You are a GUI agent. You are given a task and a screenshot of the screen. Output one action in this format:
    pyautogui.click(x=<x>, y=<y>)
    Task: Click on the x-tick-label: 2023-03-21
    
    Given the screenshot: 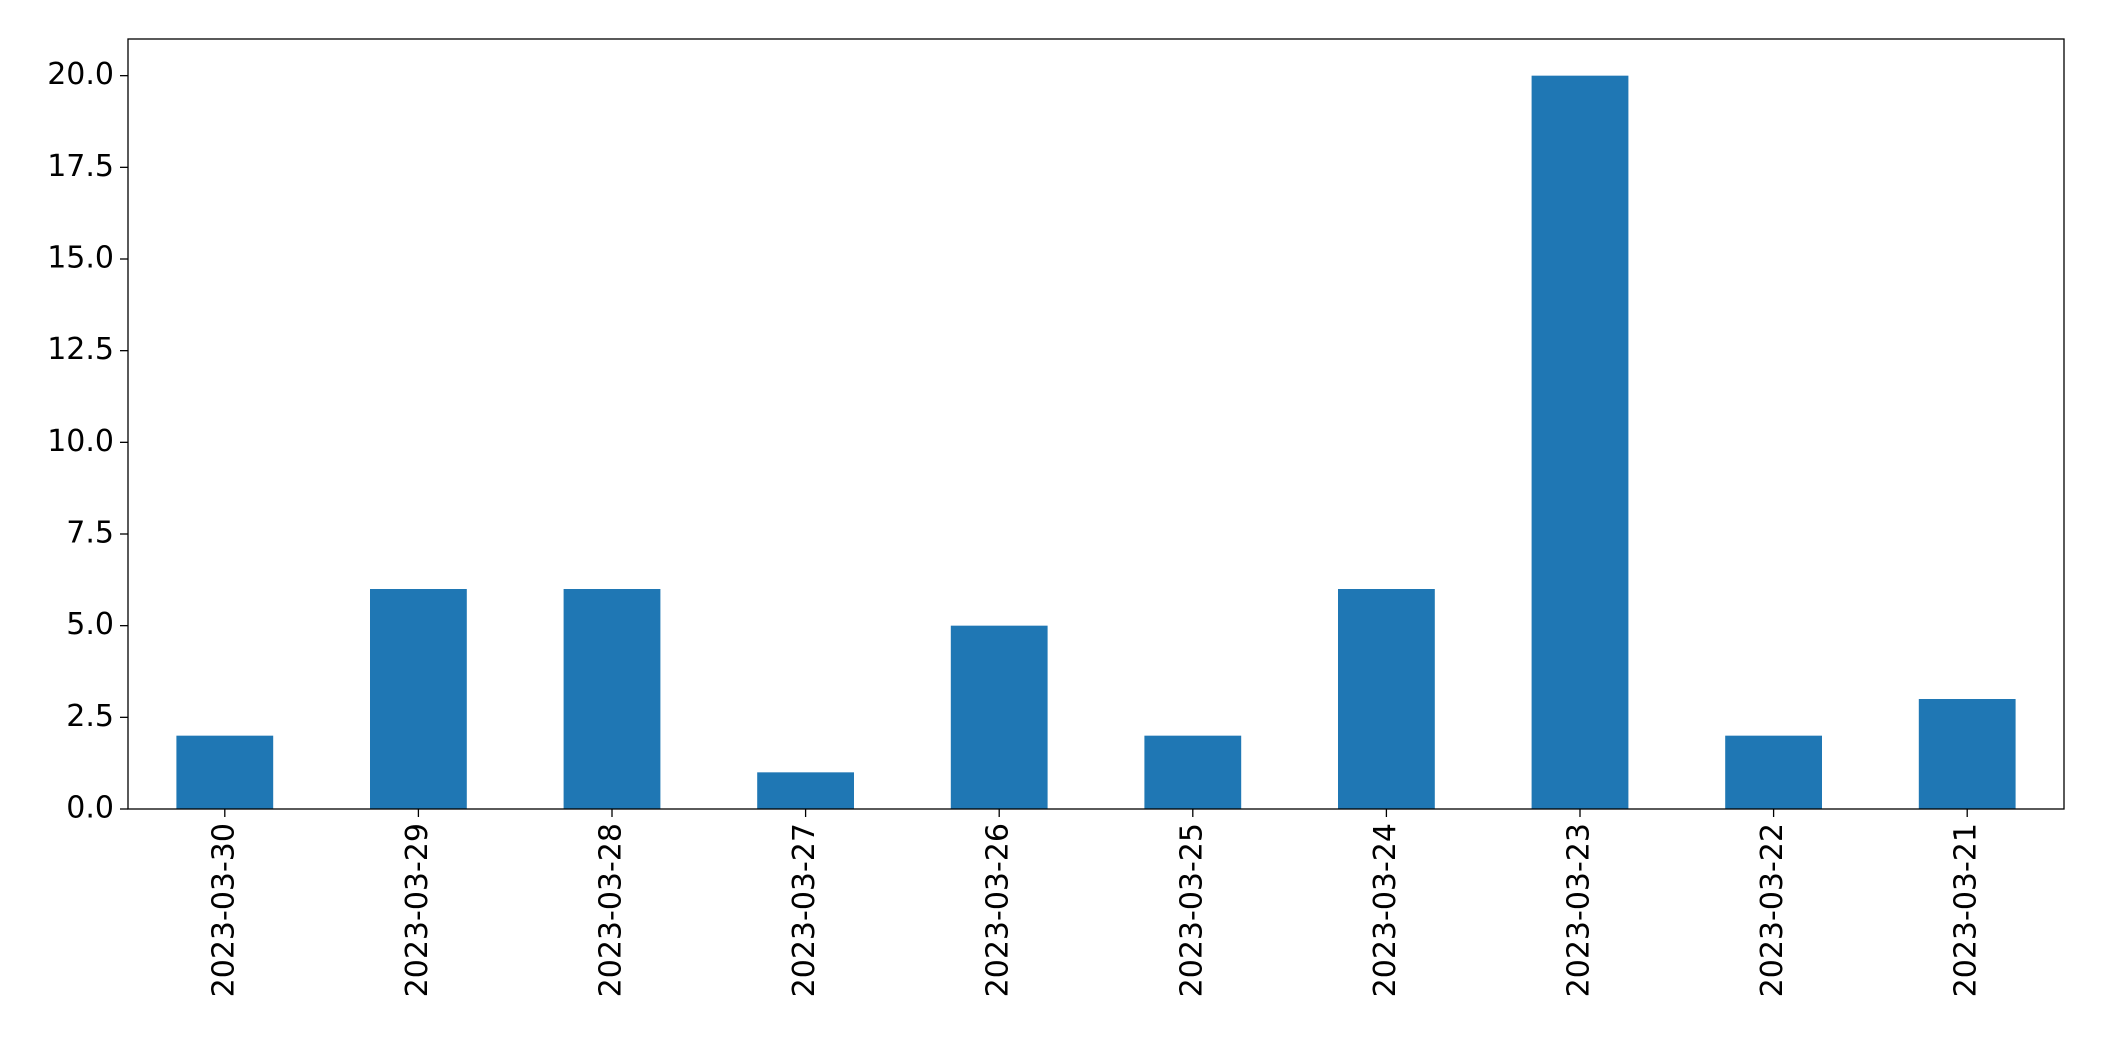 What is the action you would take?
    pyautogui.click(x=1966, y=910)
    